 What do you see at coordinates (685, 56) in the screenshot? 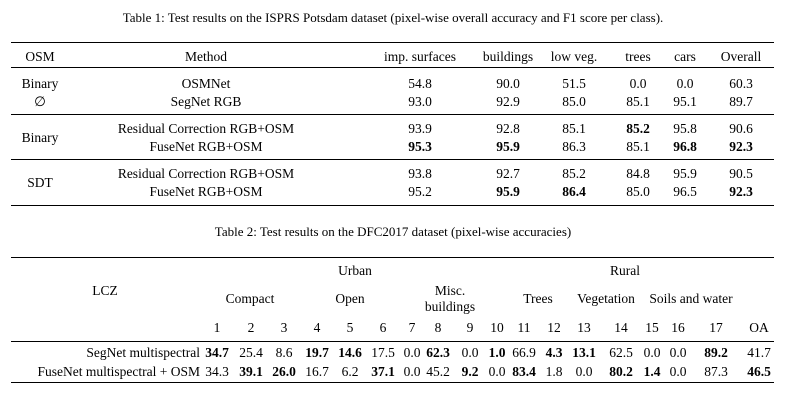
I see `table1-column-header: cars` at bounding box center [685, 56].